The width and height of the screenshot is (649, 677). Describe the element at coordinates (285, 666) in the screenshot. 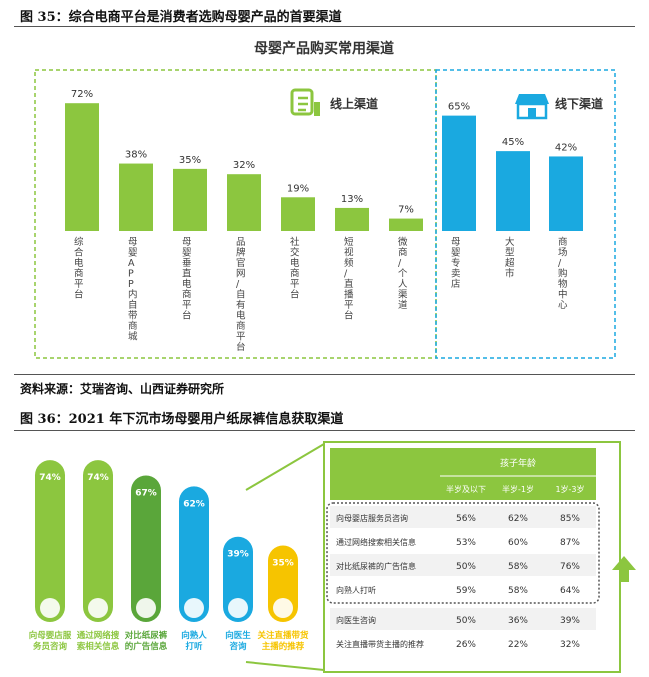

I see `connector-line-bottom` at that location.